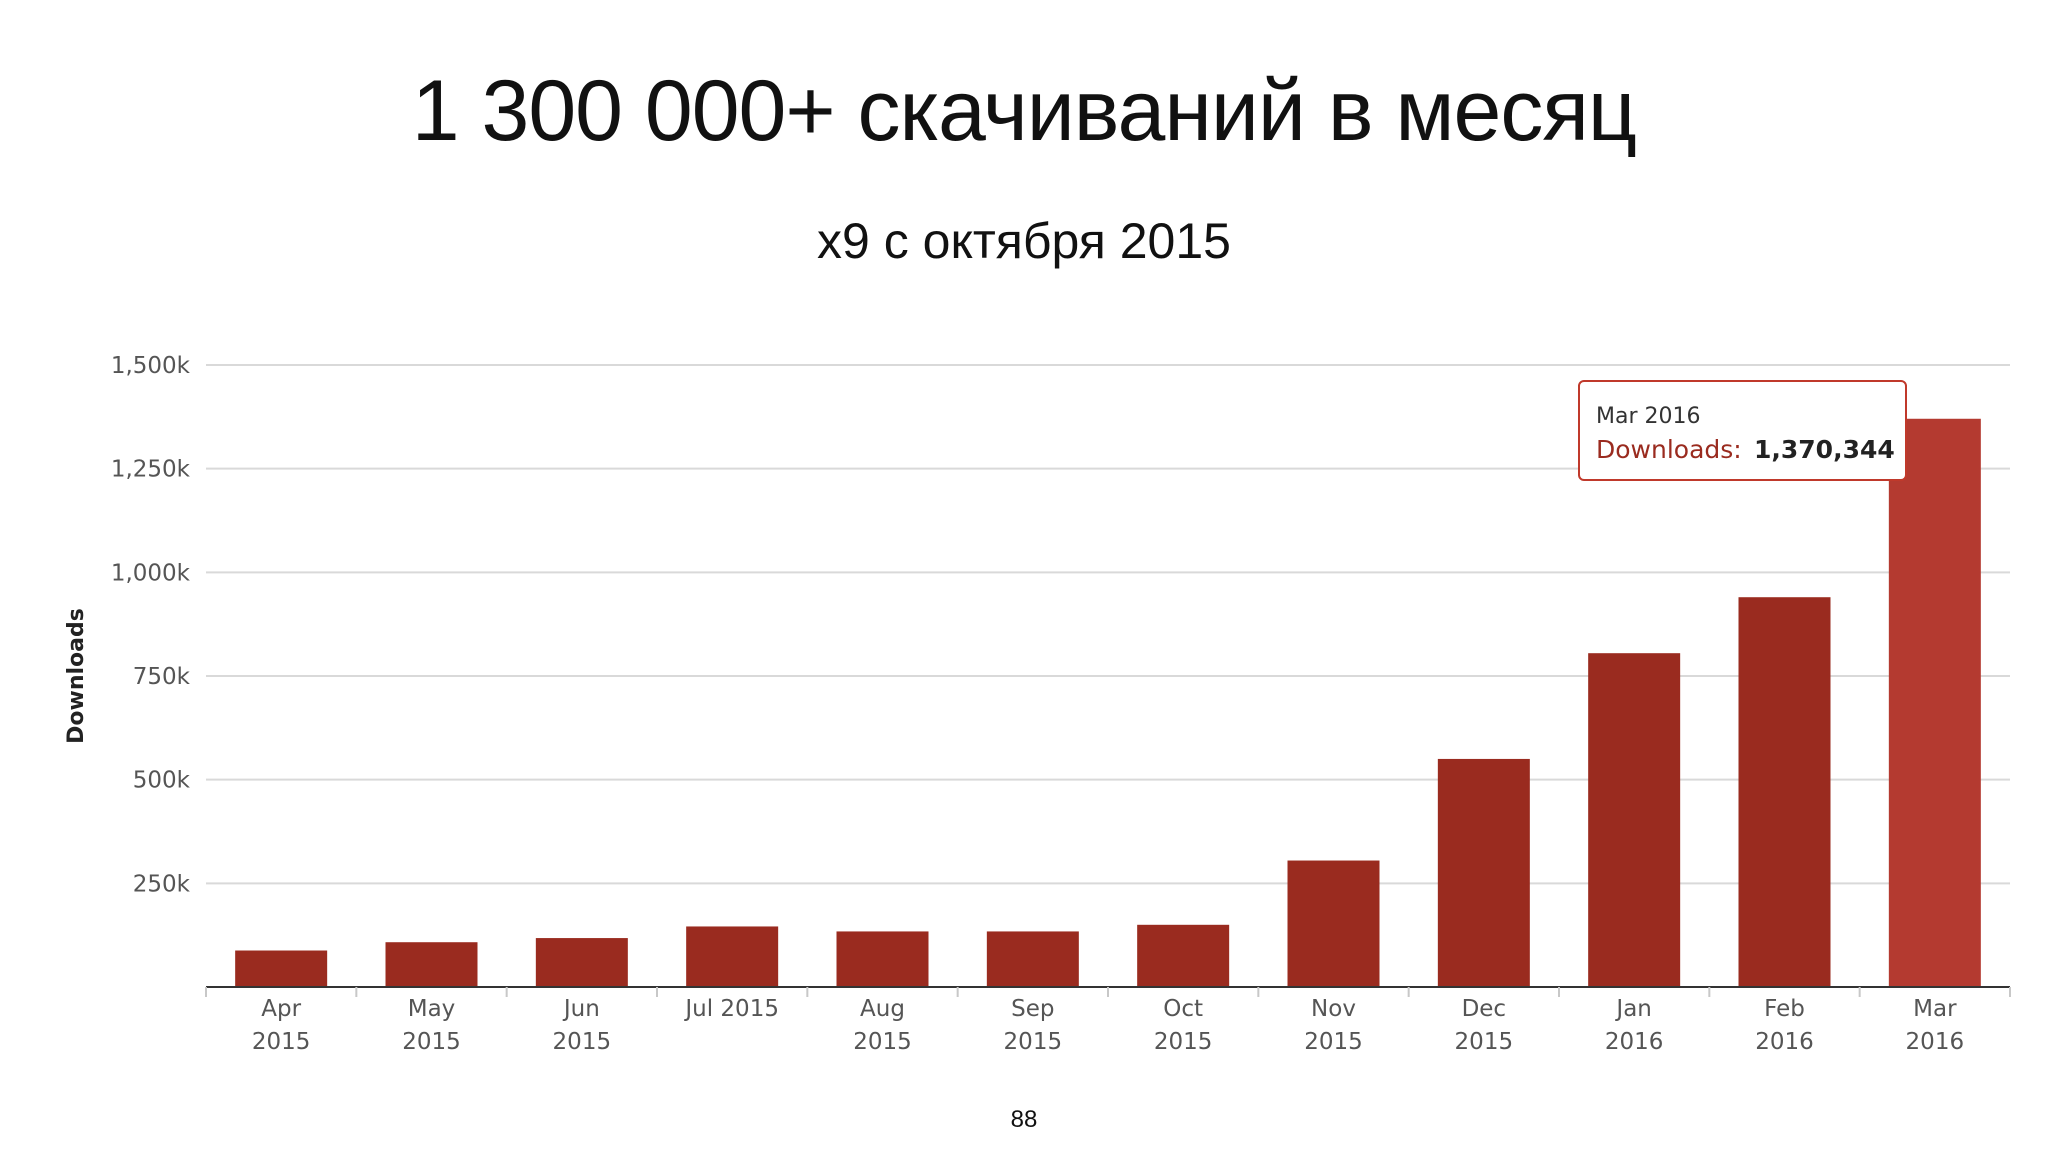 Image resolution: width=2048 pixels, height=1152 pixels. I want to click on y-tick-label-4: 1,250k, so click(151, 470).